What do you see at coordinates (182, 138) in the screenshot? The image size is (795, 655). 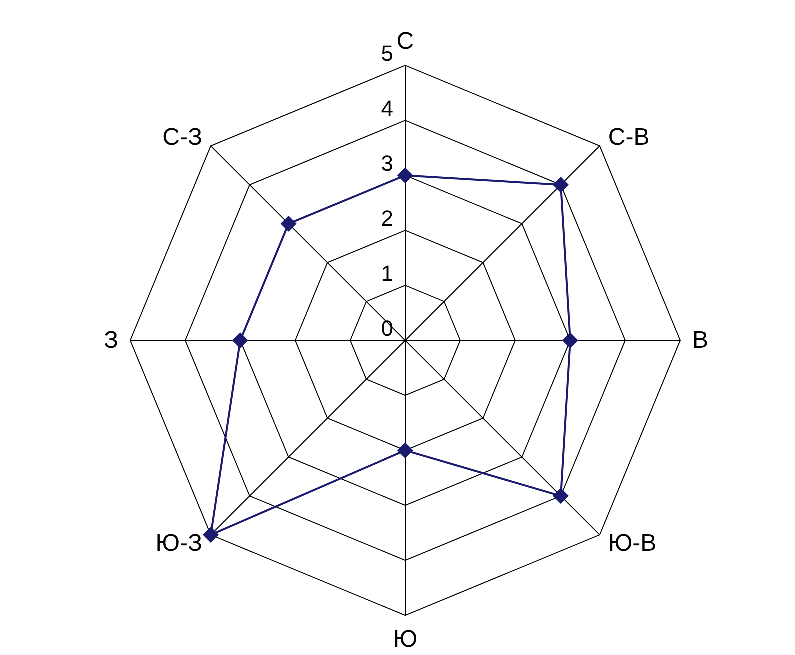 I see `spoke-label: С-З` at bounding box center [182, 138].